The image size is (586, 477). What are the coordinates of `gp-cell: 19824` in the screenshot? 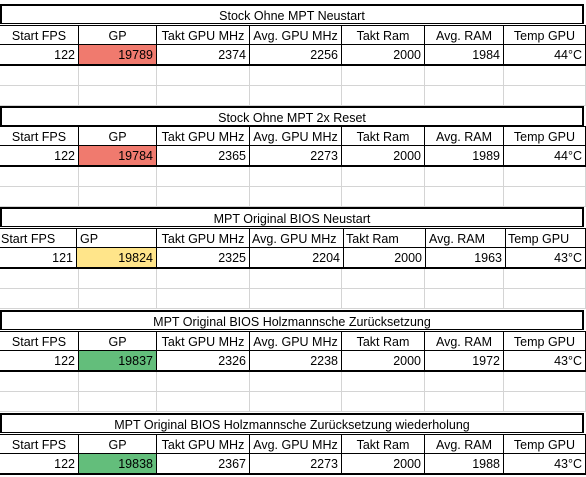 It's located at (117, 257).